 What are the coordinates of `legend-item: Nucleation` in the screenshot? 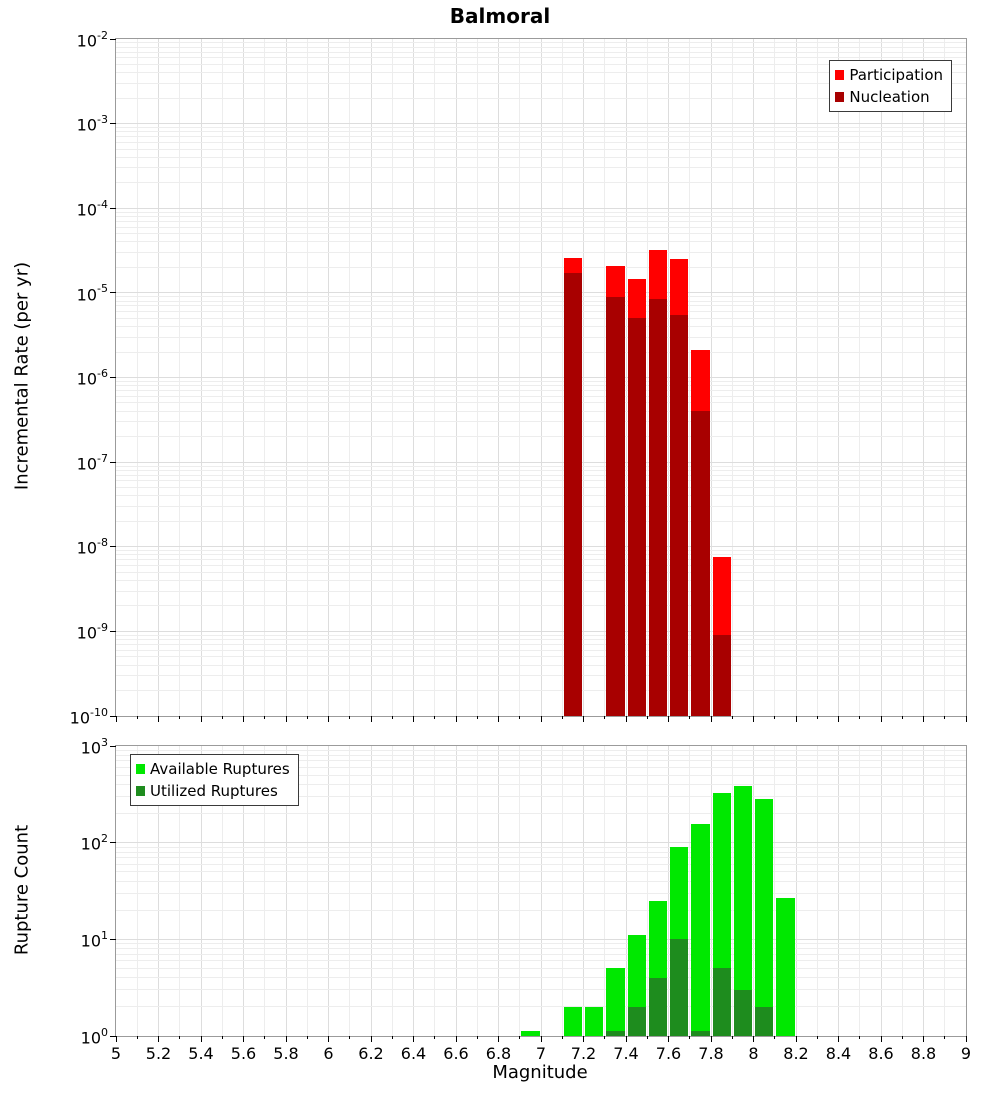 It's located at (889, 97).